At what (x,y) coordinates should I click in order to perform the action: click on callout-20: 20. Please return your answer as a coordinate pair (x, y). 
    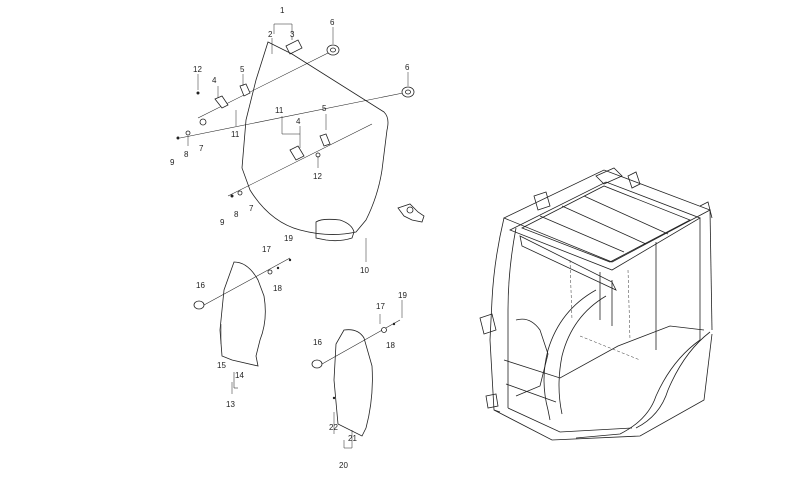
    Looking at the image, I should click on (343, 465).